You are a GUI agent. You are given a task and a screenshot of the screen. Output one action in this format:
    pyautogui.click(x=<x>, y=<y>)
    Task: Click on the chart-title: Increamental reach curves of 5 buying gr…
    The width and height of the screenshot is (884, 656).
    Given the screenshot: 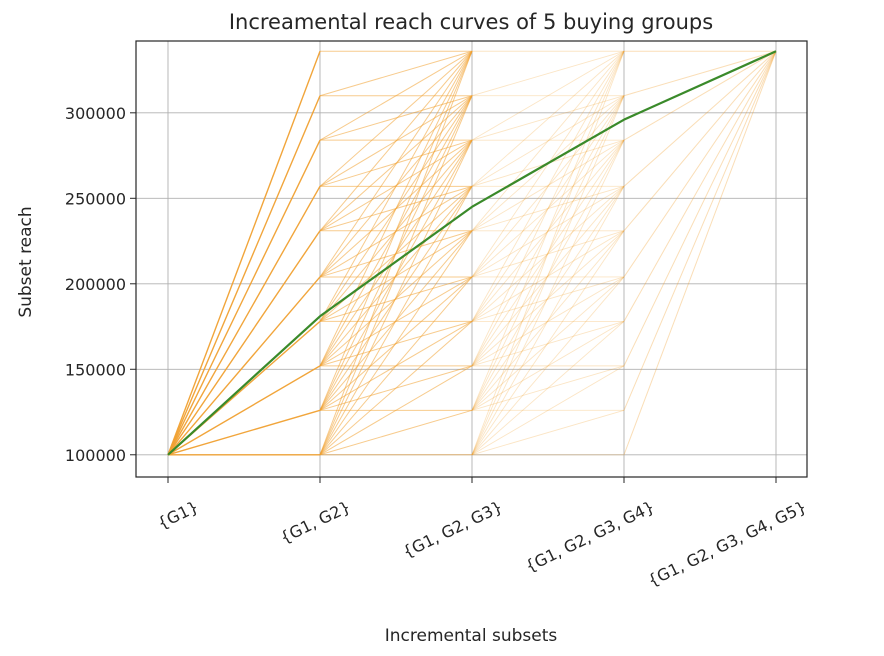 What is the action you would take?
    pyautogui.click(x=471, y=22)
    